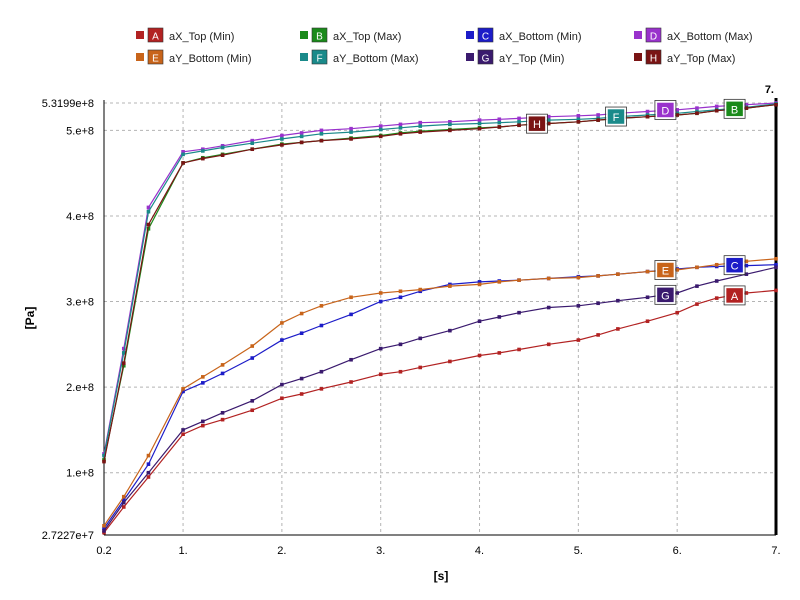  What do you see at coordinates (80, 217) in the screenshot?
I see `y-tick-label: 4.e+8` at bounding box center [80, 217].